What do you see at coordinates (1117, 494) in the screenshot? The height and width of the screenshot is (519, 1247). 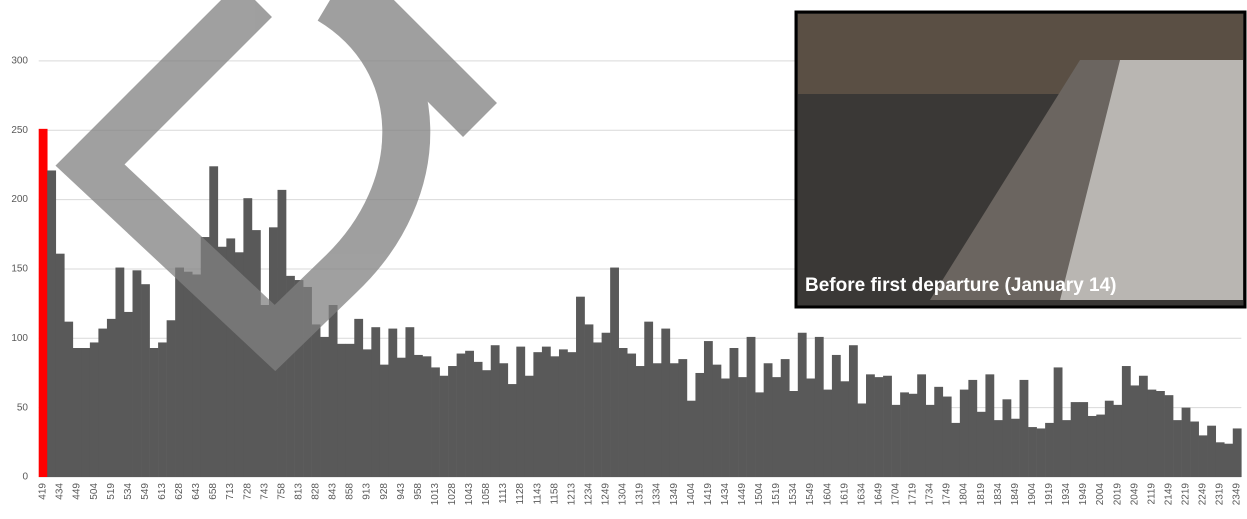 I see `x-tick-label: 2019` at bounding box center [1117, 494].